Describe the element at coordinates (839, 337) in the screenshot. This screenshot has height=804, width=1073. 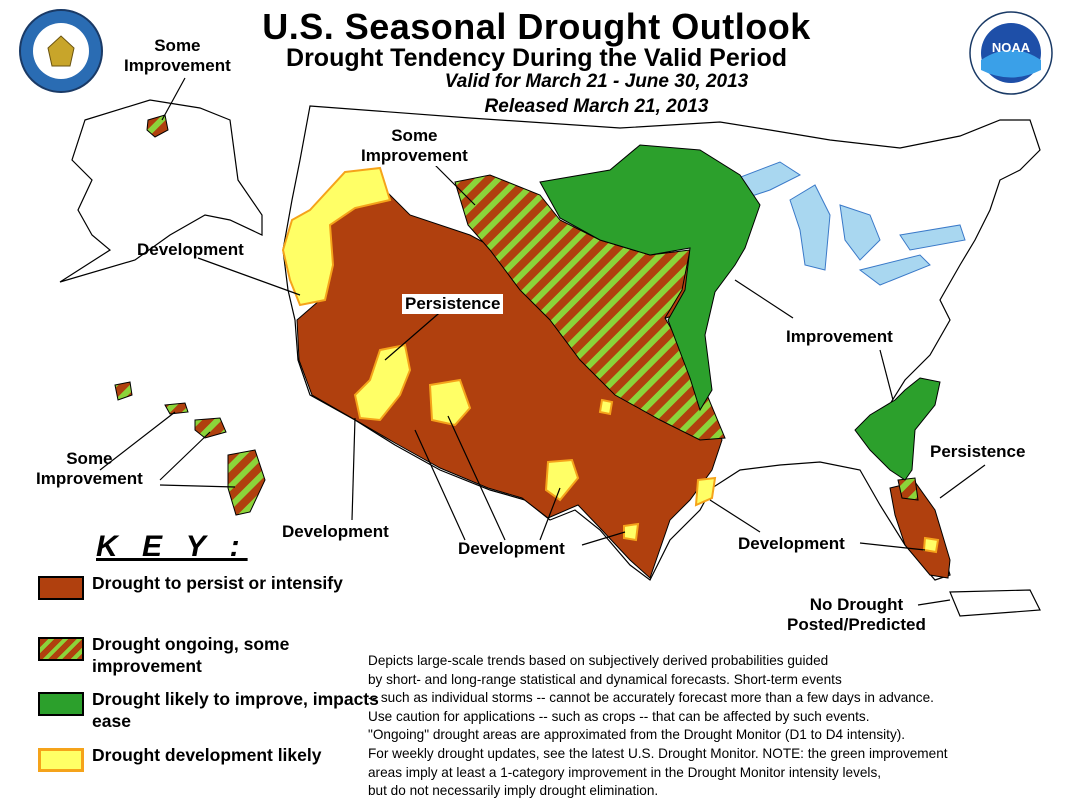
I see `label-improvement-east: Improvement` at that location.